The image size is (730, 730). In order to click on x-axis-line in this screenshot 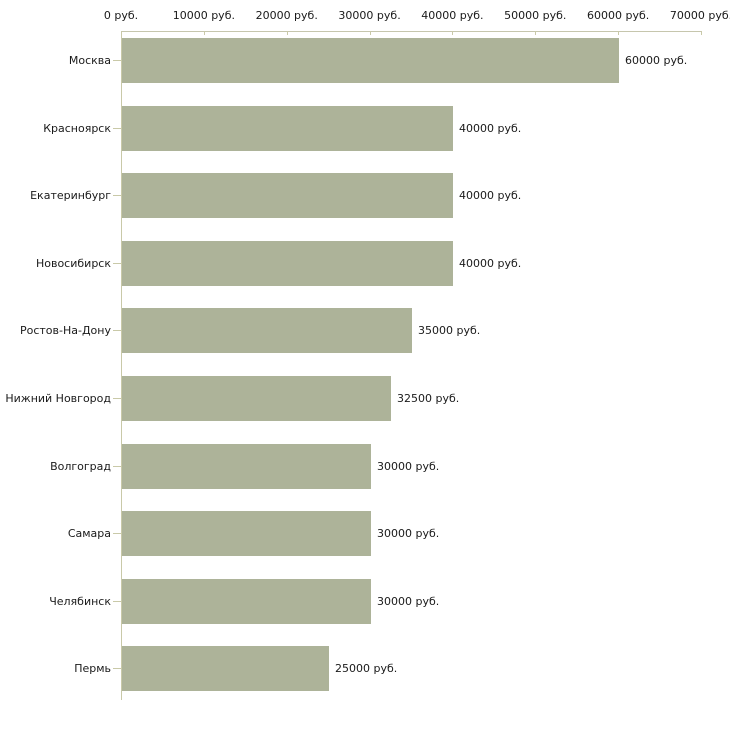, I will do `click(411, 31)`.